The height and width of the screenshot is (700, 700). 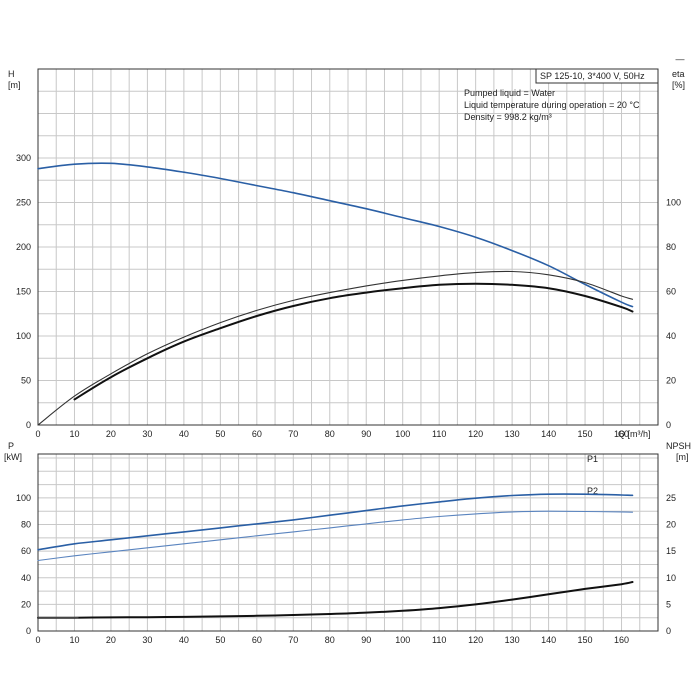 I want to click on npsh-axis-unit: [m], so click(x=682, y=457).